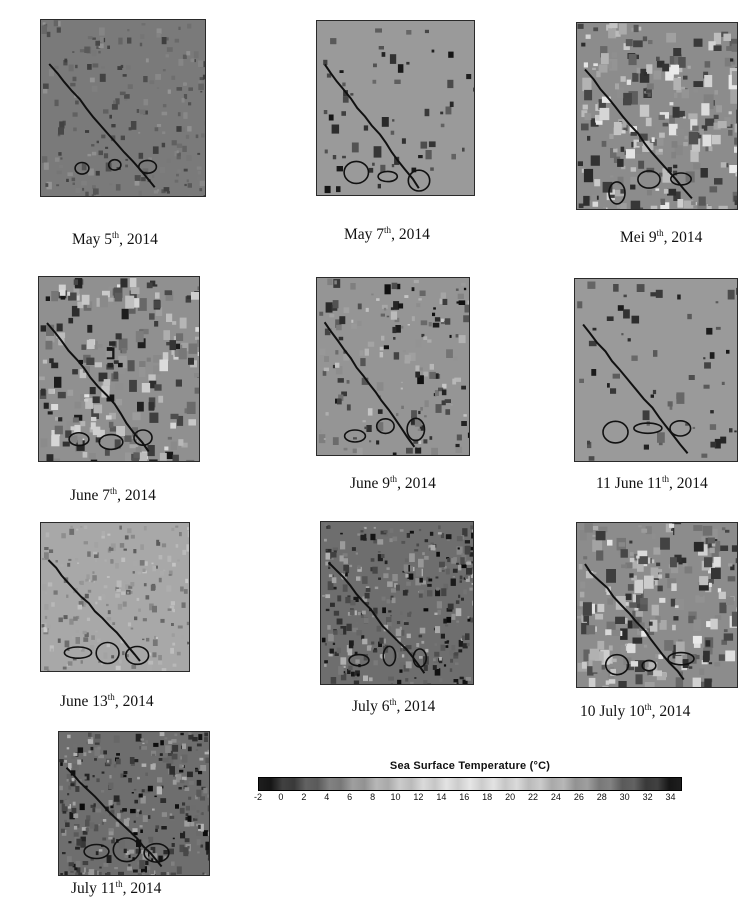  What do you see at coordinates (394, 706) in the screenshot?
I see `caption-july6: July 6th, 2014` at bounding box center [394, 706].